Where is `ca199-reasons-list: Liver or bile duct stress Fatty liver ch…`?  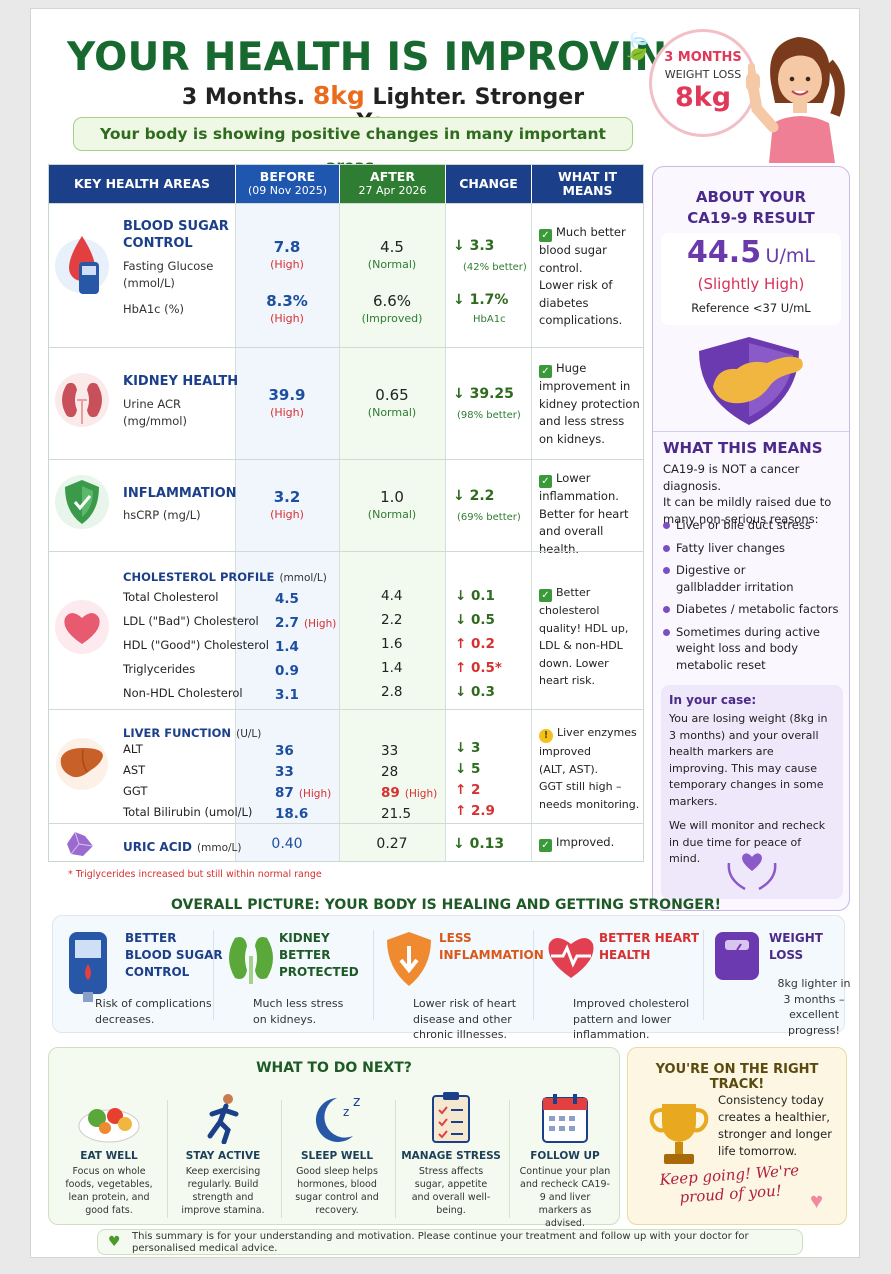 ca199-reasons-list: Liver or bile duct stress Fatty liver ch… is located at coordinates (754, 598).